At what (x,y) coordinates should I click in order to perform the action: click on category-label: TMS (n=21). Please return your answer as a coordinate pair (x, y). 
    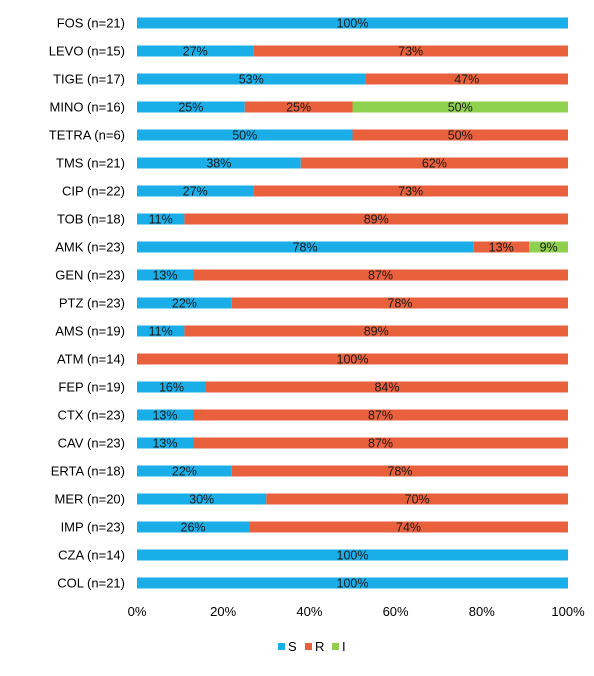
    Looking at the image, I should click on (90, 163).